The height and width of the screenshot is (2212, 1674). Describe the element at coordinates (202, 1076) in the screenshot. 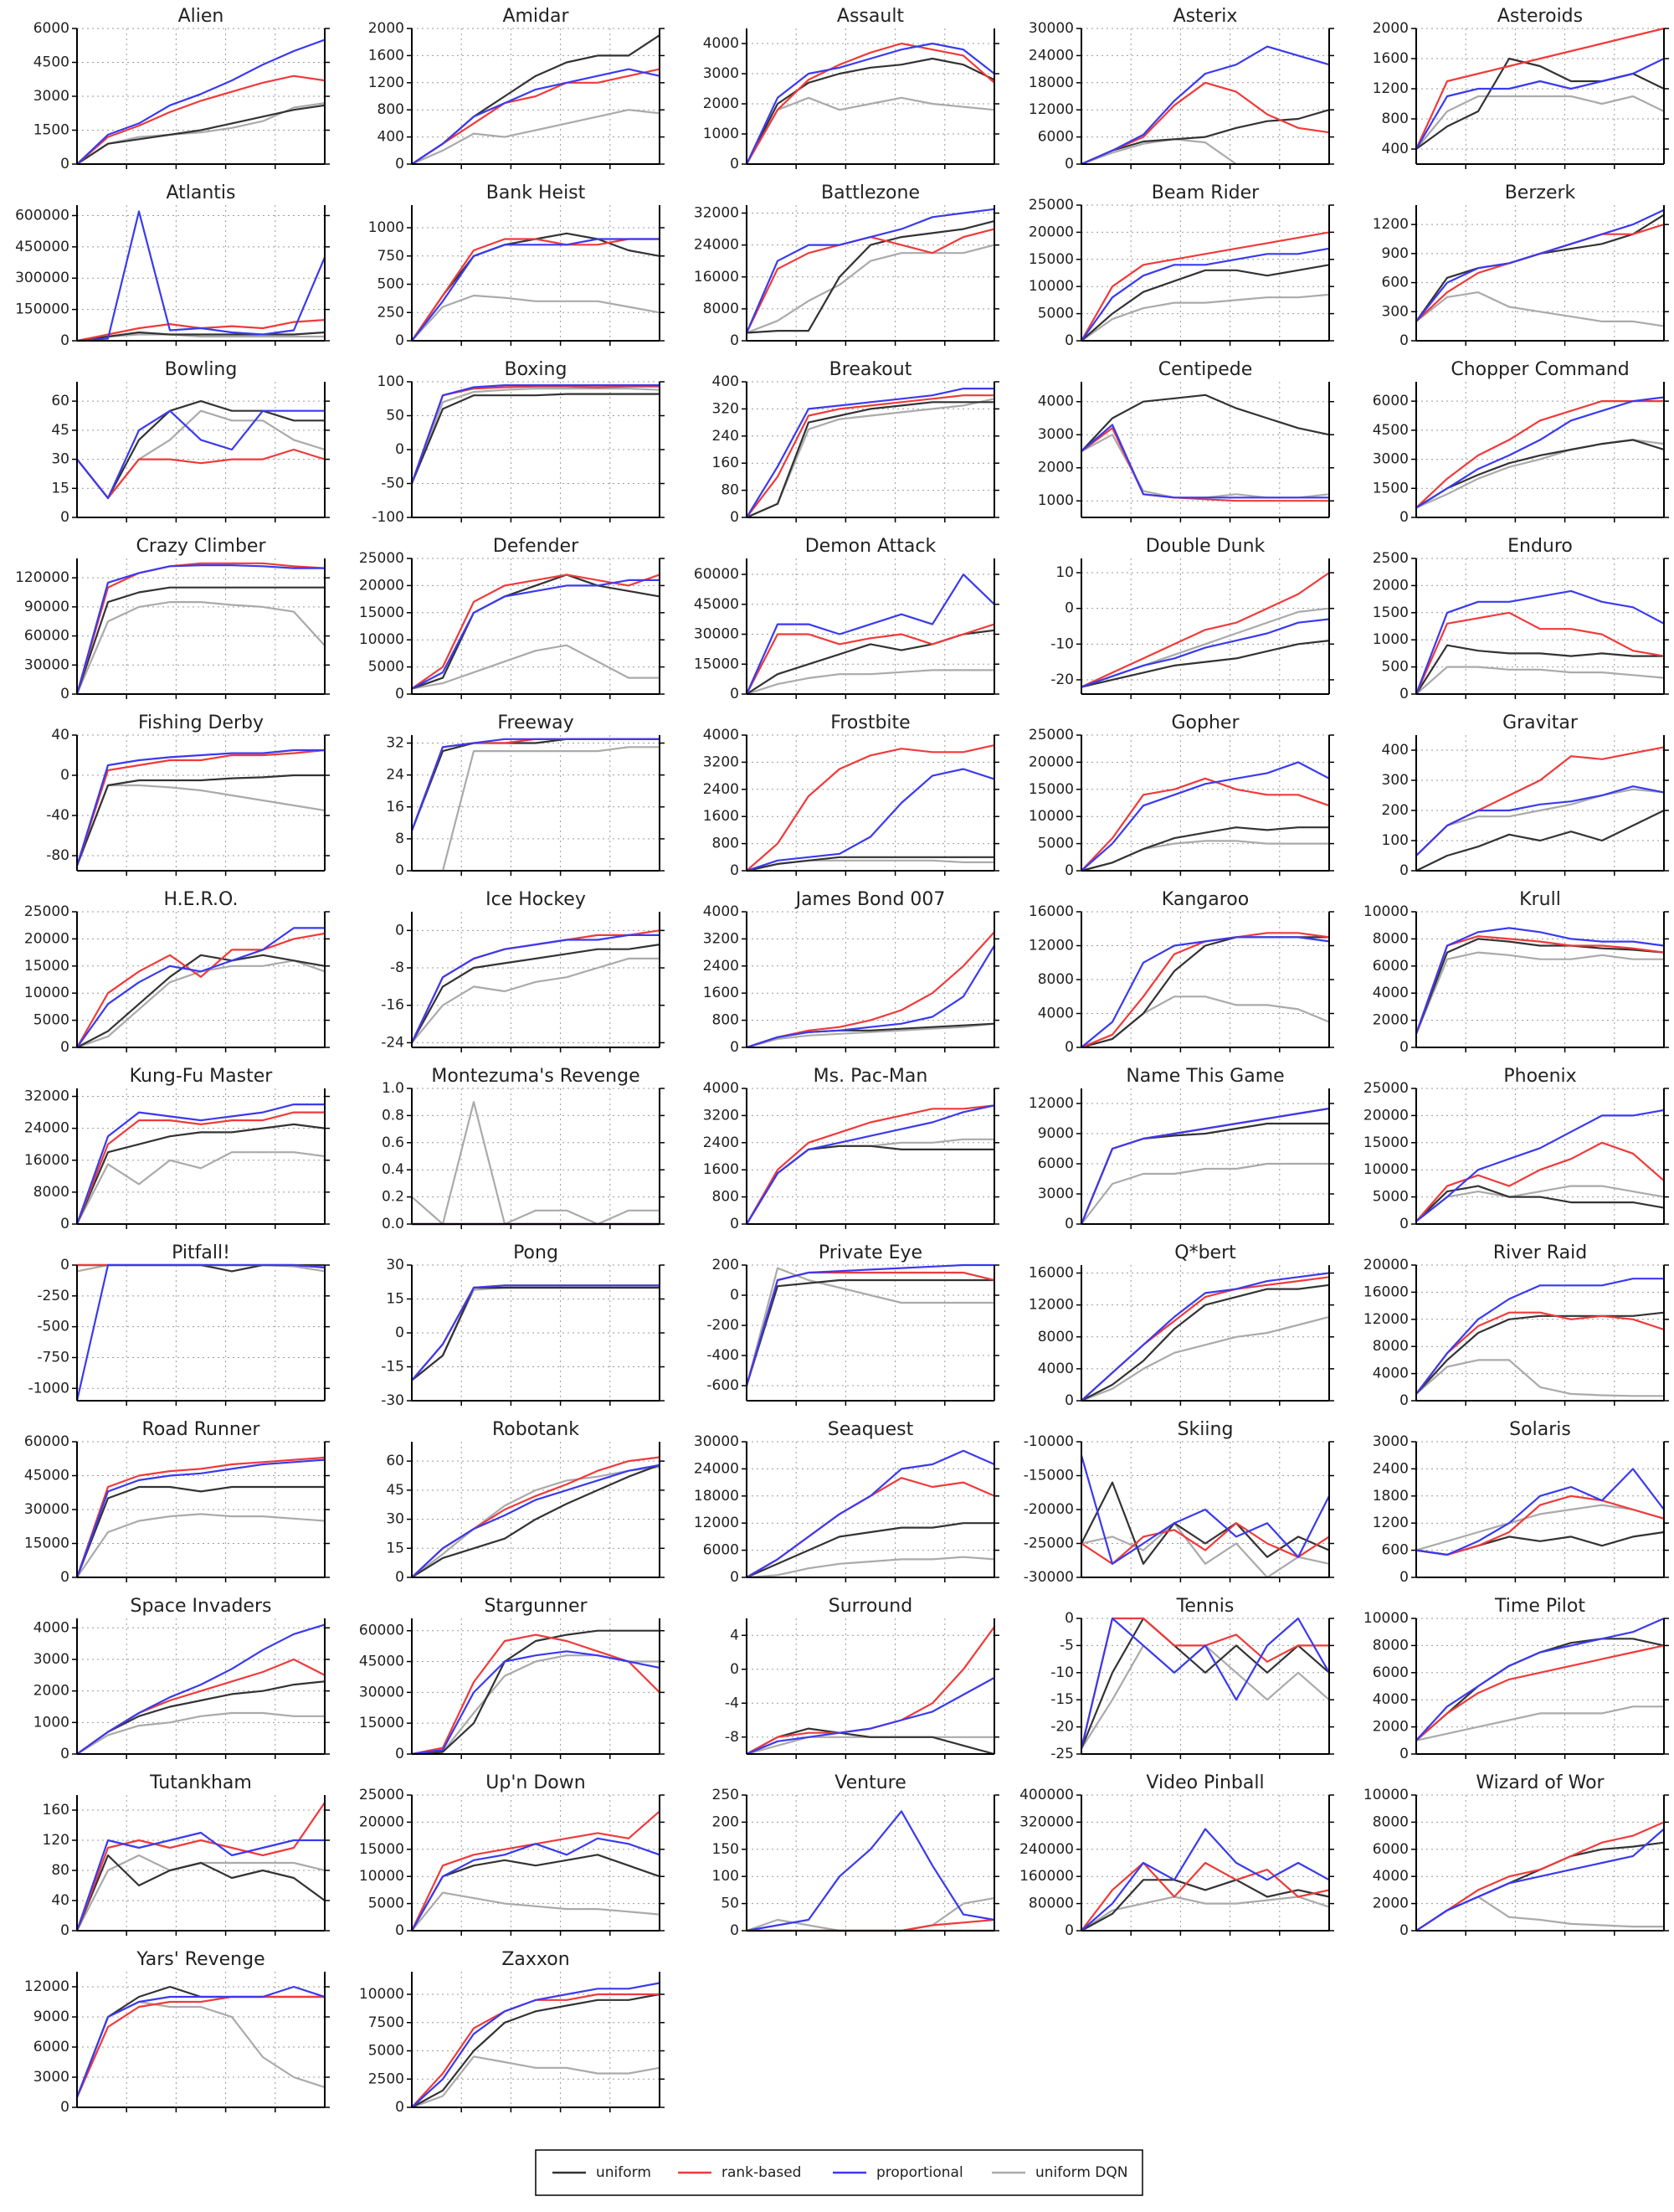

I see `chart-title: Kung-Fu Master` at that location.